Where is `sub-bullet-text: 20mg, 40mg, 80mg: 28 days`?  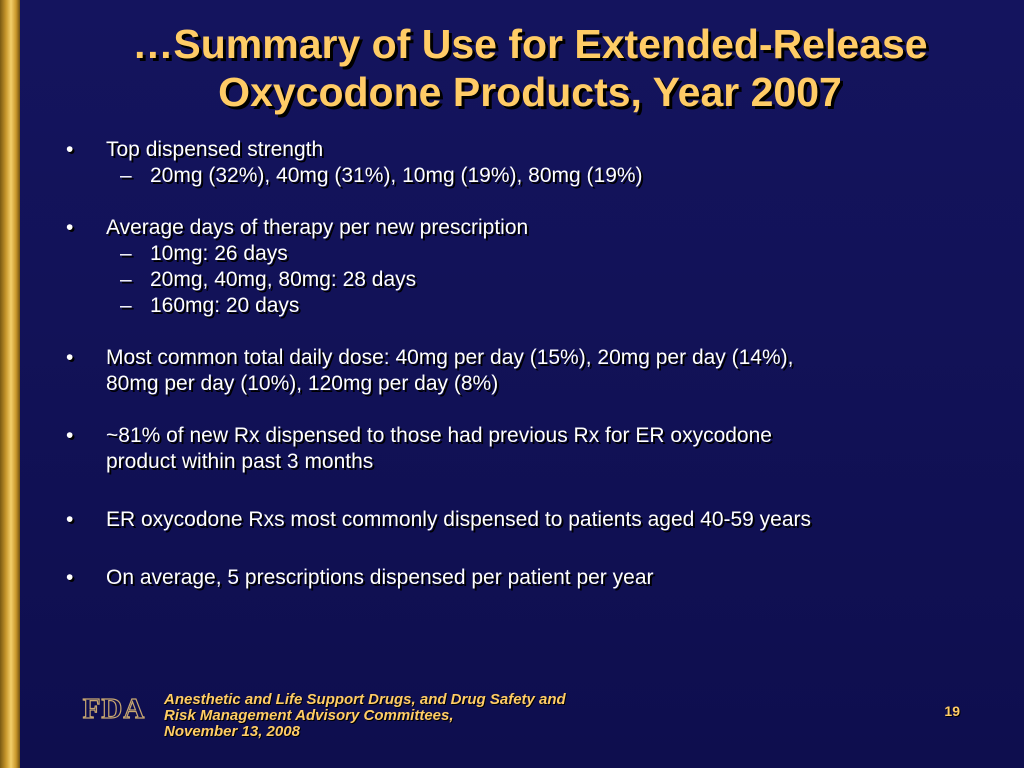 sub-bullet-text: 20mg, 40mg, 80mg: 28 days is located at coordinates (283, 279).